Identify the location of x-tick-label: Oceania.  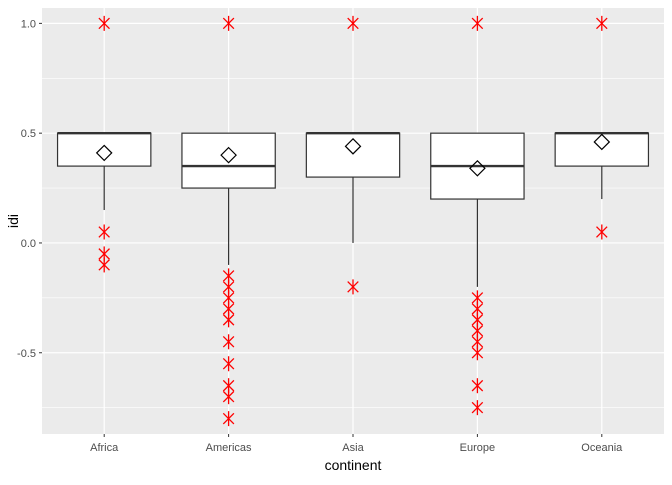
(602, 448).